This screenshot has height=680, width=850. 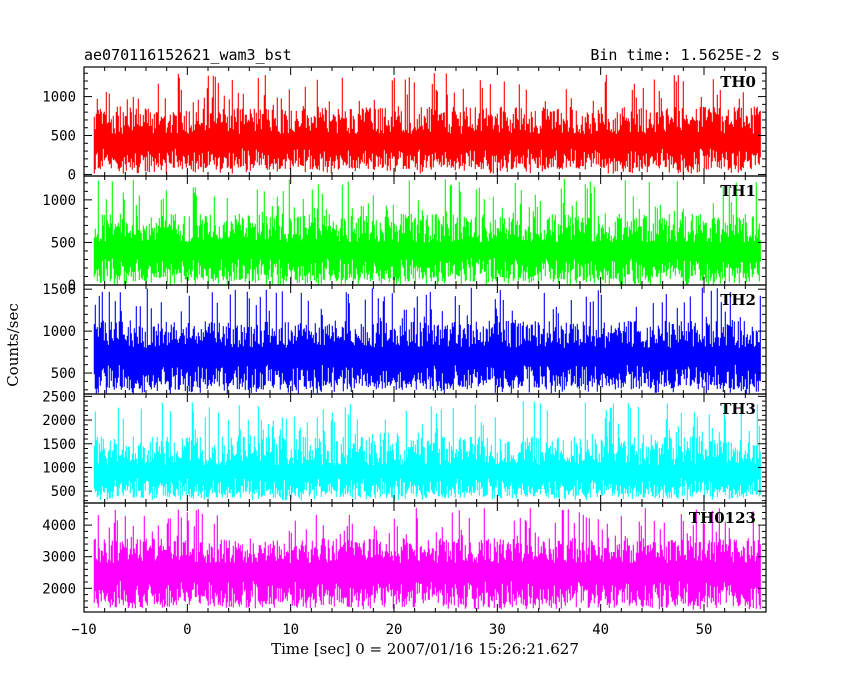 I want to click on y-axis-label: Counts/sec, so click(x=13, y=345).